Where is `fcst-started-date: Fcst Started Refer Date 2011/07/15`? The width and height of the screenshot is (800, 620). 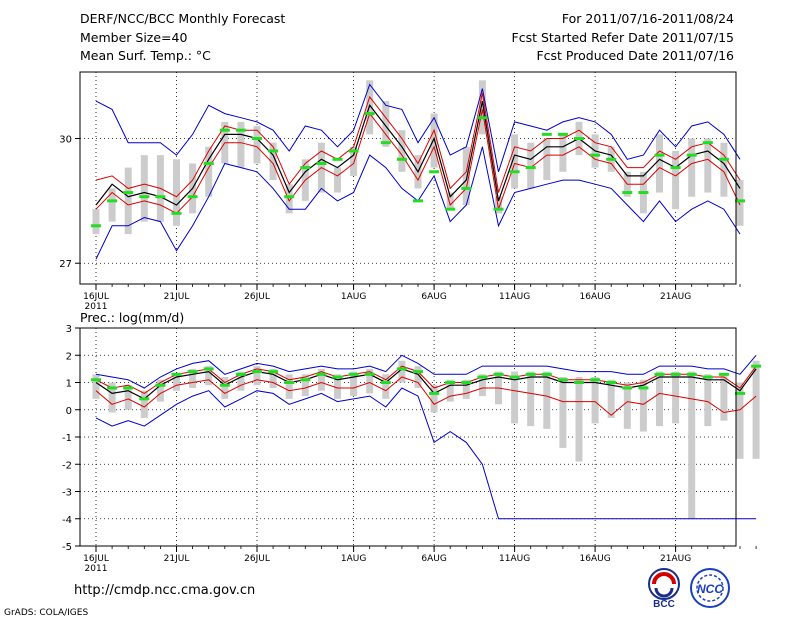
fcst-started-date: Fcst Started Refer Date 2011/07/15 is located at coordinates (623, 37).